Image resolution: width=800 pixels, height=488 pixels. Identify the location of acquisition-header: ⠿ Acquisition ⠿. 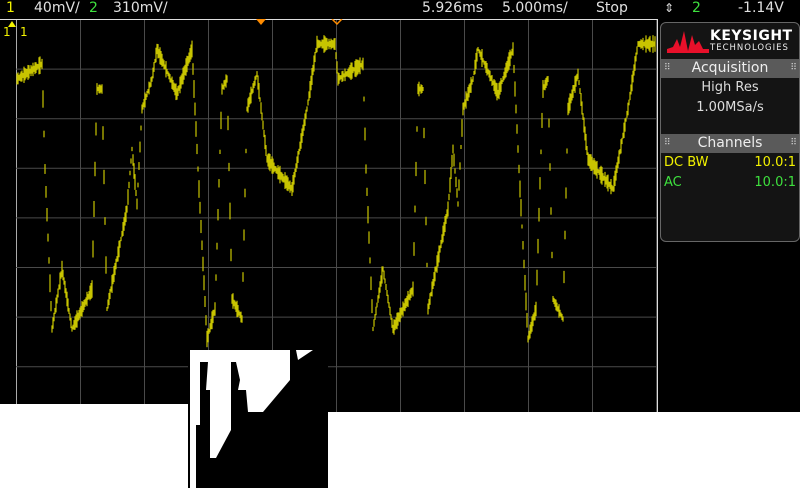
(730, 68).